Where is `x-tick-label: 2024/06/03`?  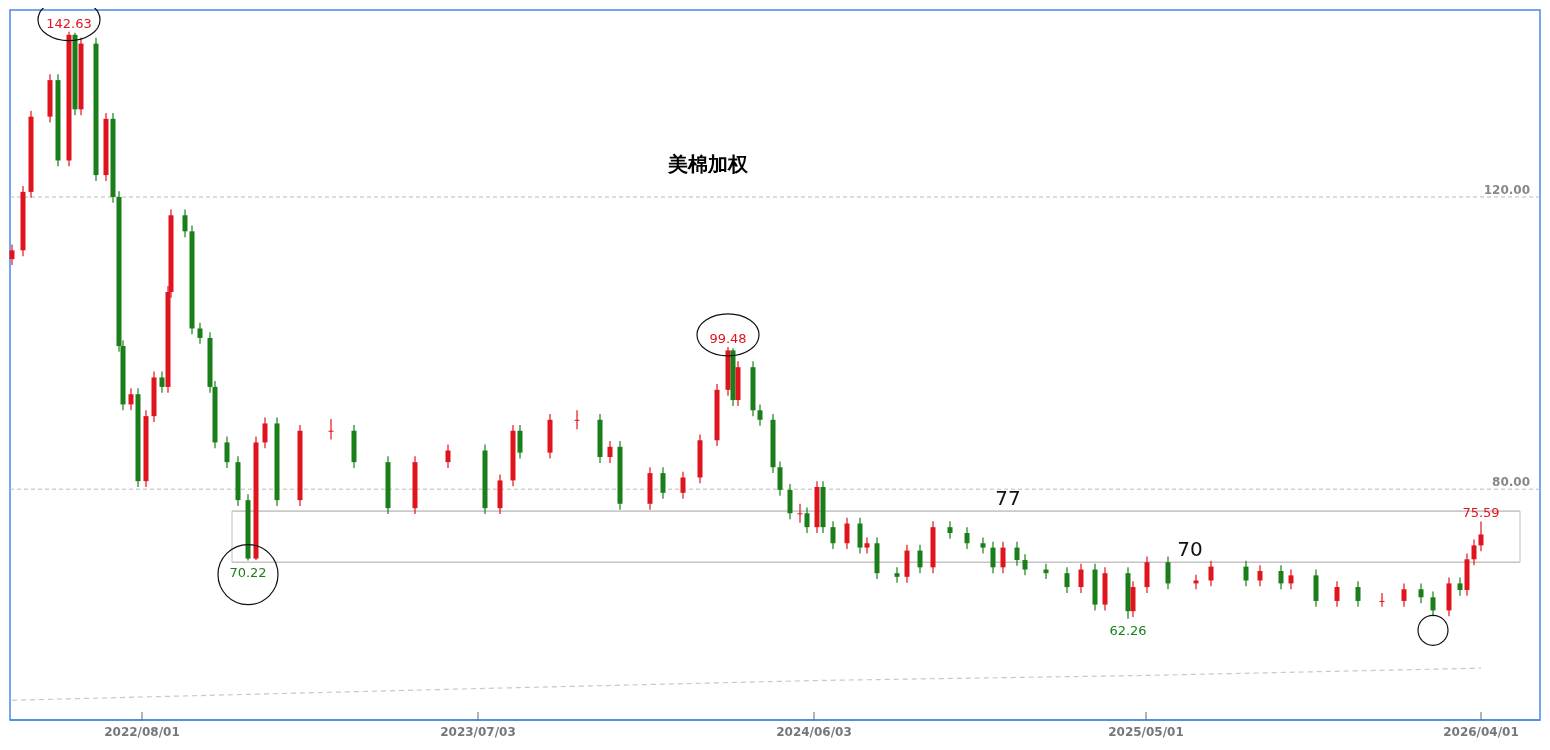
x-tick-label: 2024/06/03 is located at coordinates (814, 732).